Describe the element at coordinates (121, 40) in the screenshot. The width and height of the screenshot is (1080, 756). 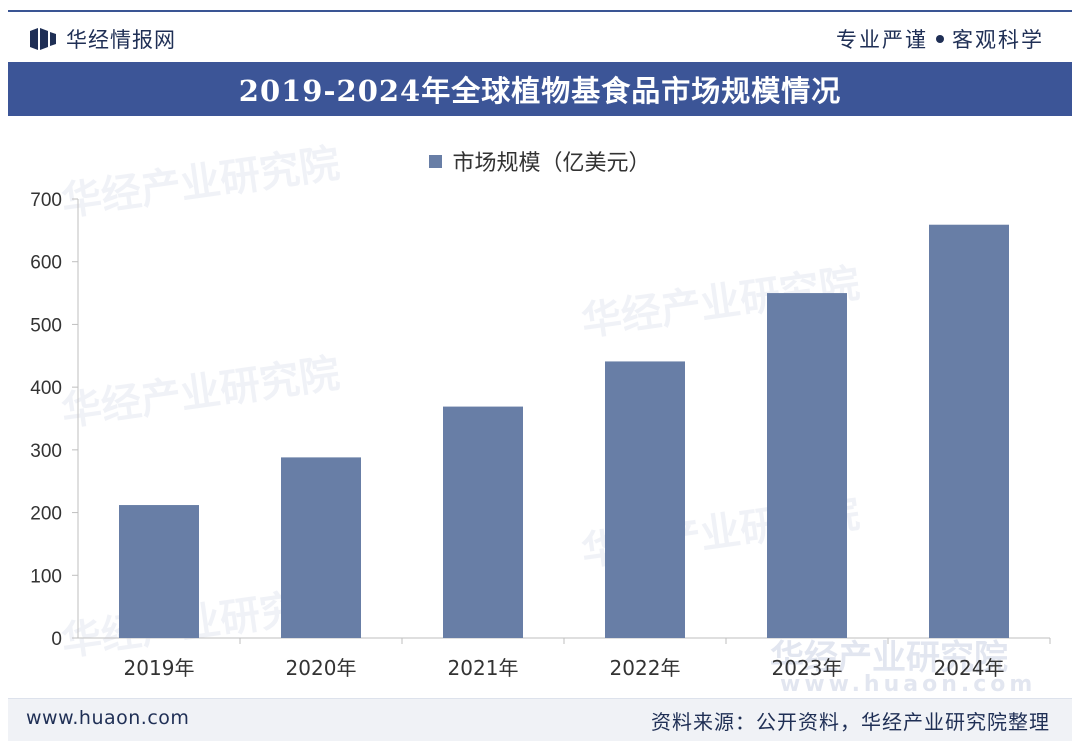
I see `brand-name: 华经情报网` at that location.